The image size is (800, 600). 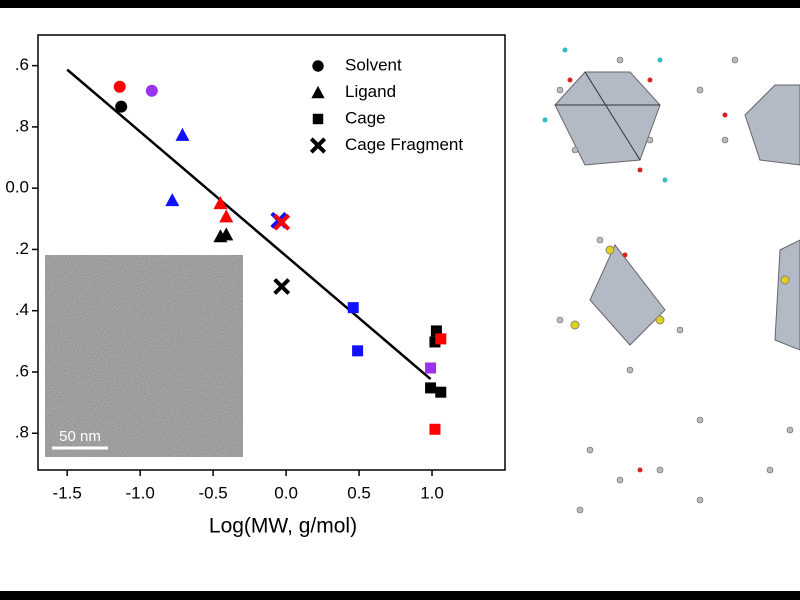 I want to click on legend-label: Ligand, so click(x=370, y=91).